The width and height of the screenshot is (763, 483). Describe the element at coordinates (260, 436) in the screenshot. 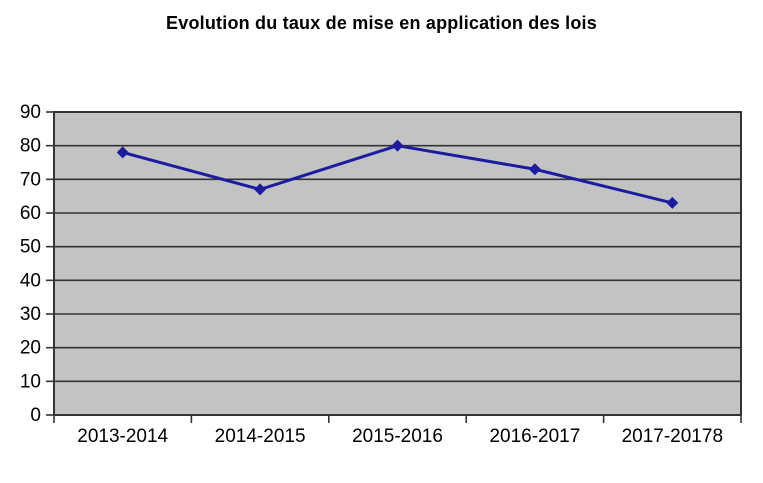

I see `x-axis-label: 2014-2015` at that location.